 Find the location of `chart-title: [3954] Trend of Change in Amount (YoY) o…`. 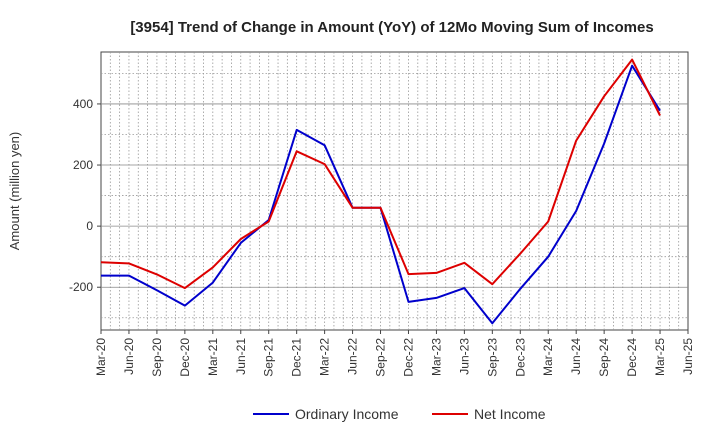

chart-title: [3954] Trend of Change in Amount (YoY) o… is located at coordinates (391, 27).